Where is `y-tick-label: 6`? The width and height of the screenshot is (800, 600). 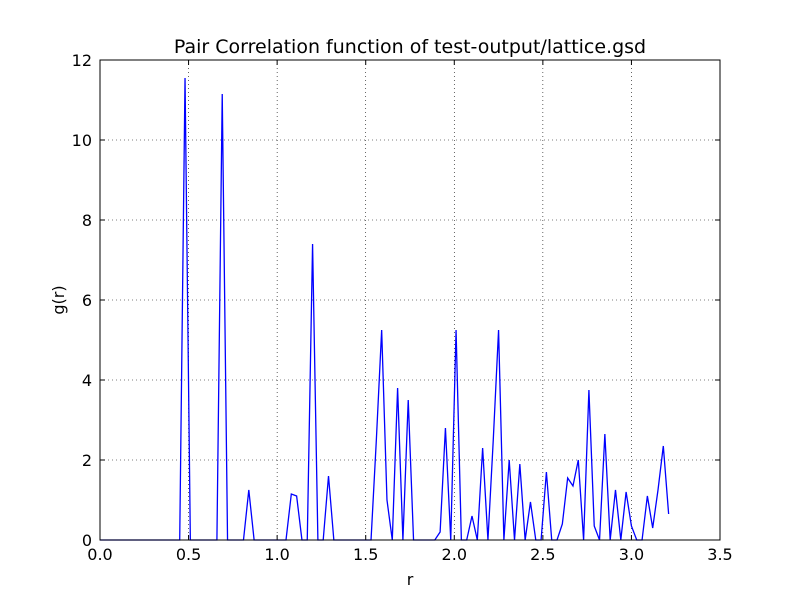 y-tick-label: 6 is located at coordinates (87, 300).